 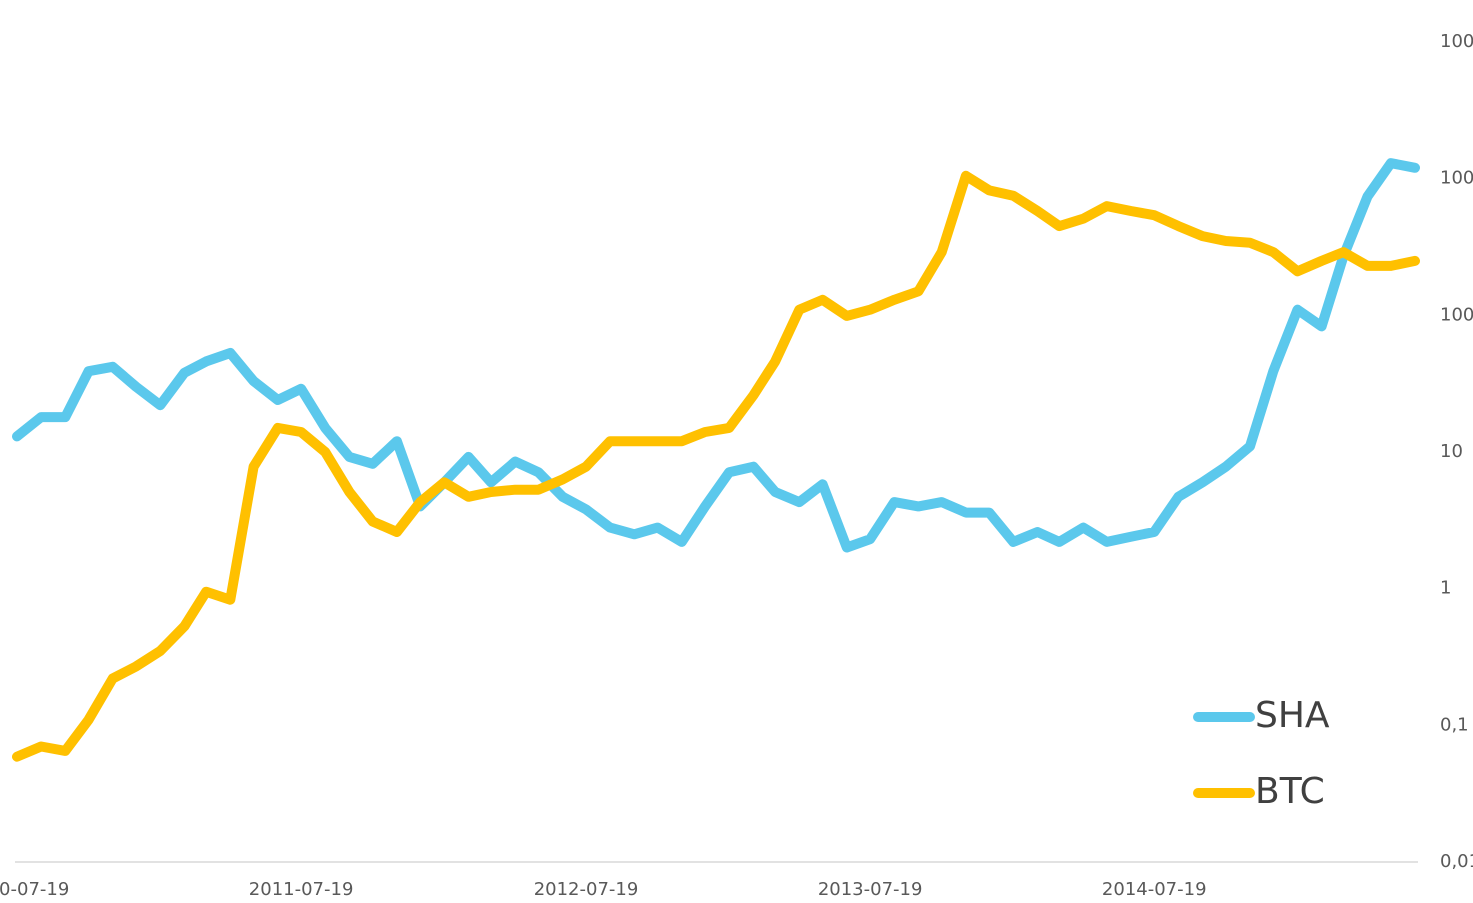 I want to click on x-tick-label: 2010-07-19, so click(x=34, y=889).